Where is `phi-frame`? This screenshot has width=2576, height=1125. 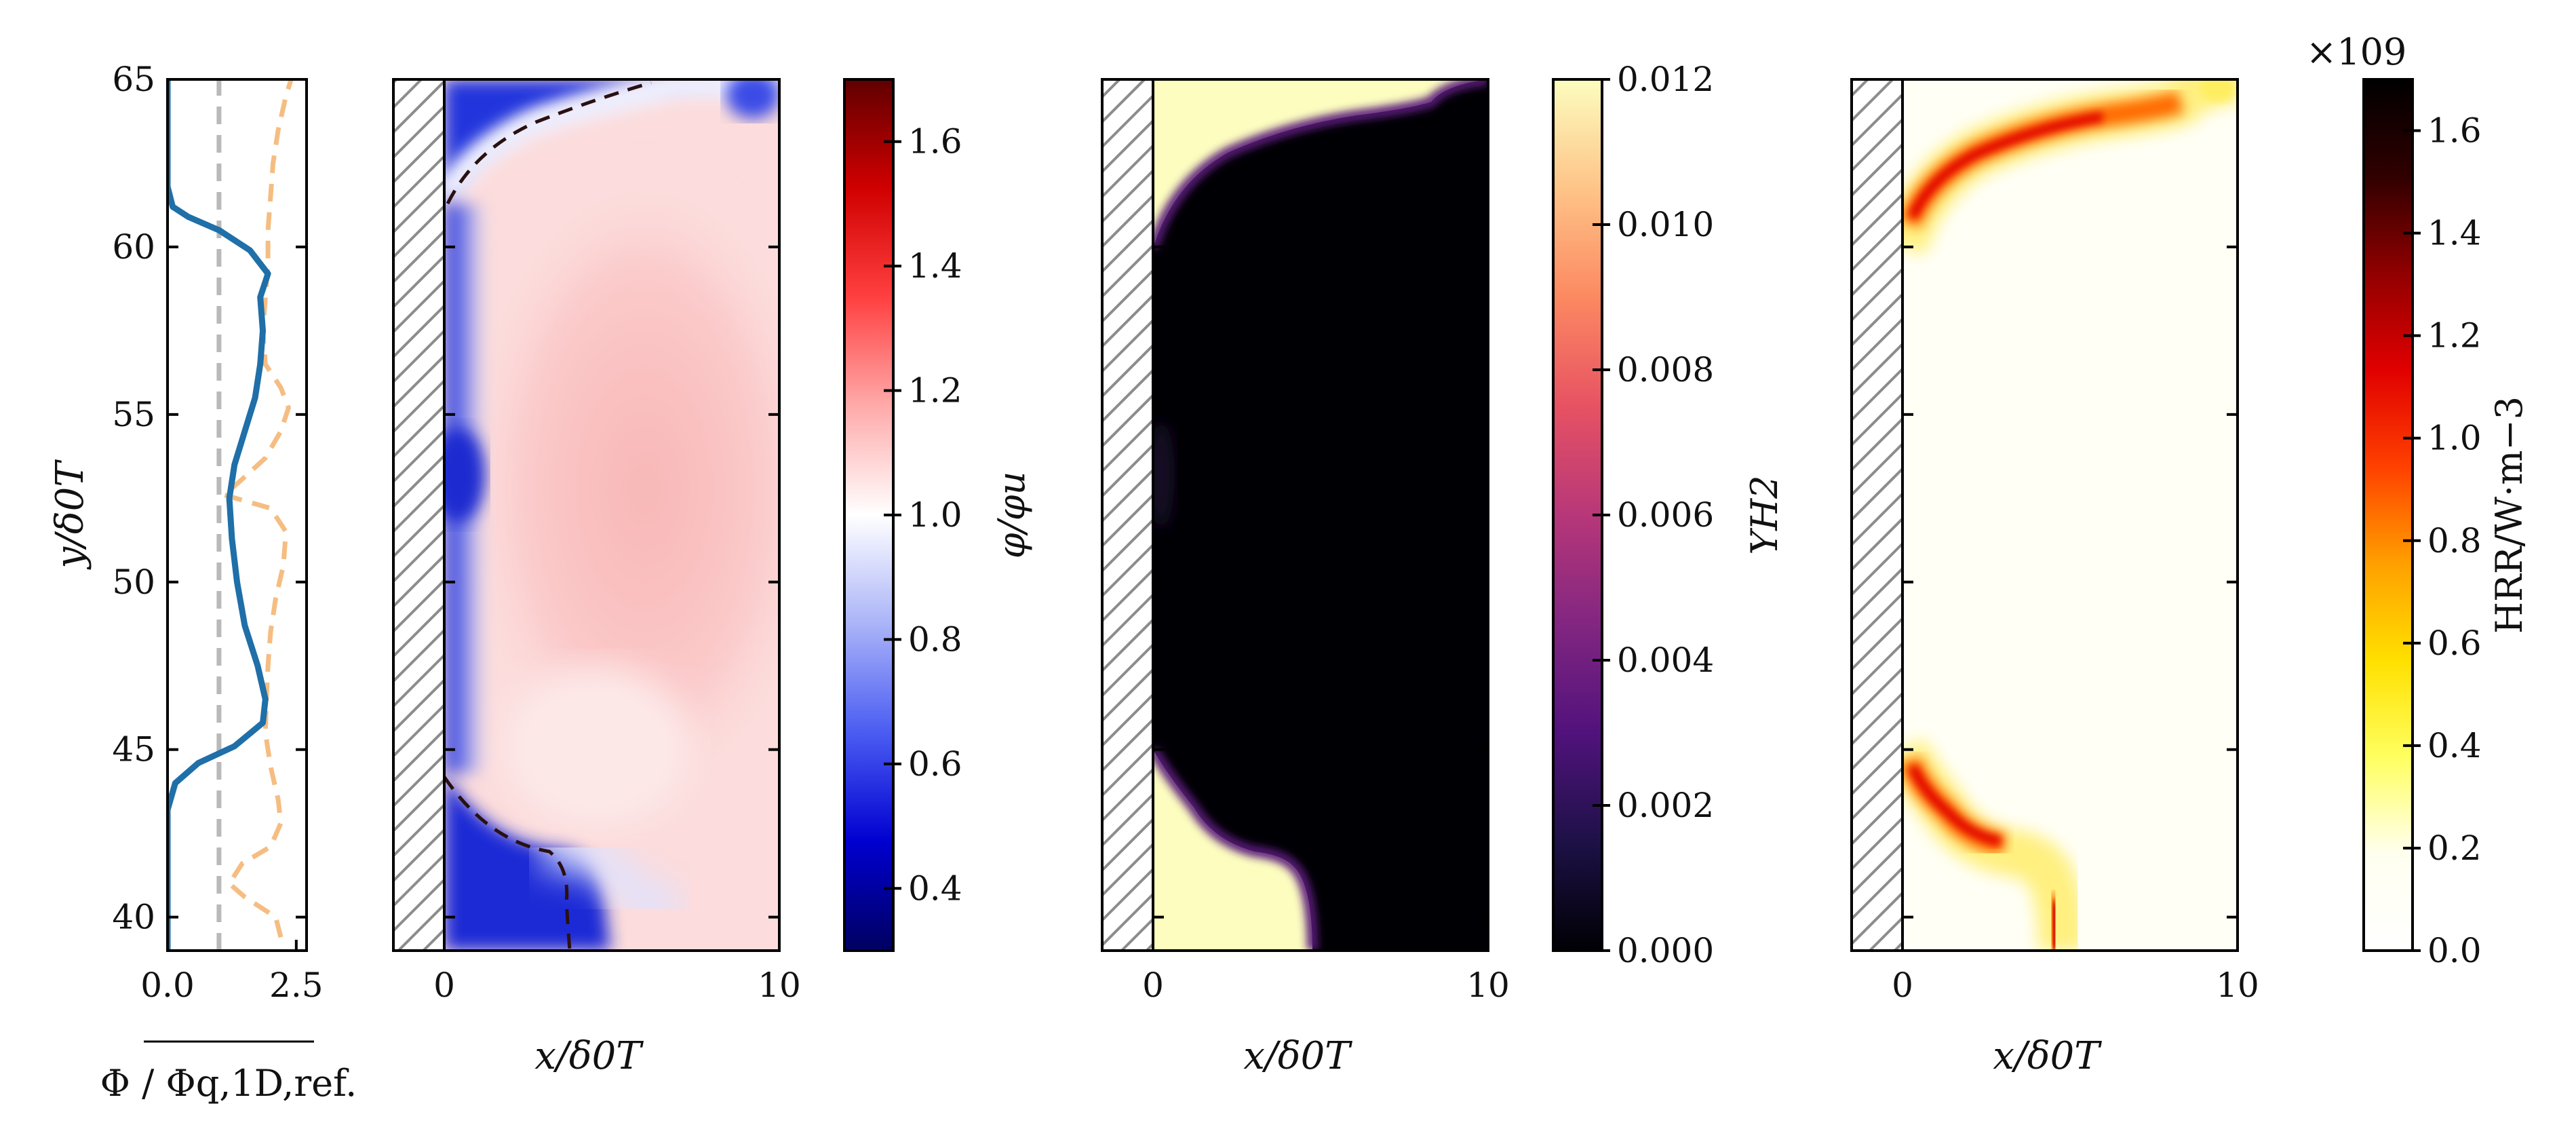
phi-frame is located at coordinates (586, 515).